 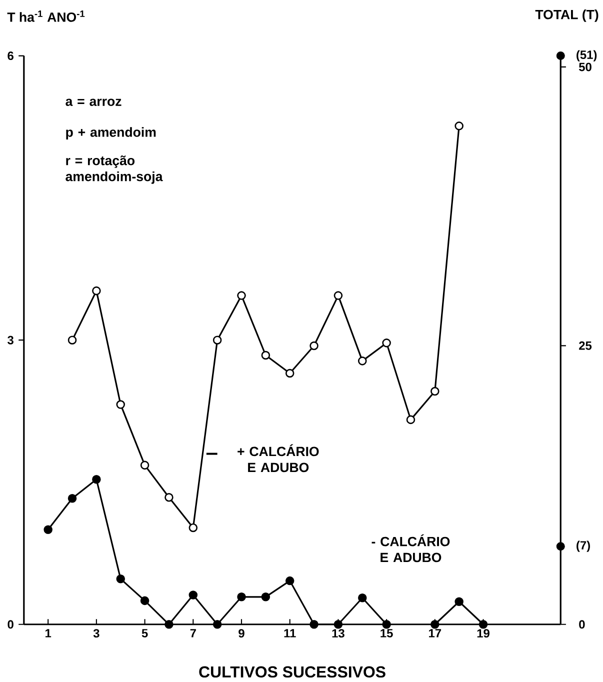 What do you see at coordinates (585, 67) in the screenshot?
I see `y2-tick-label: 50` at bounding box center [585, 67].